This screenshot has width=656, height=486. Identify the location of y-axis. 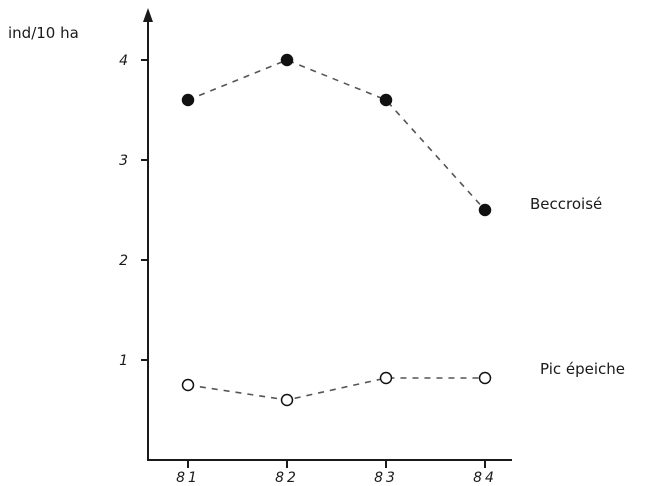
(148, 234).